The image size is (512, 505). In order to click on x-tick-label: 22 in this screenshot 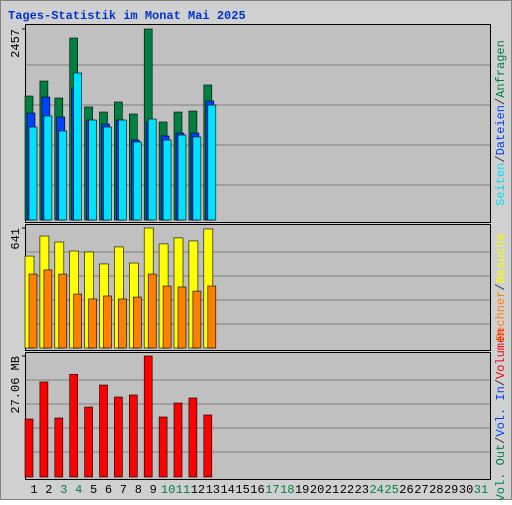, I will do `click(347, 490)`.